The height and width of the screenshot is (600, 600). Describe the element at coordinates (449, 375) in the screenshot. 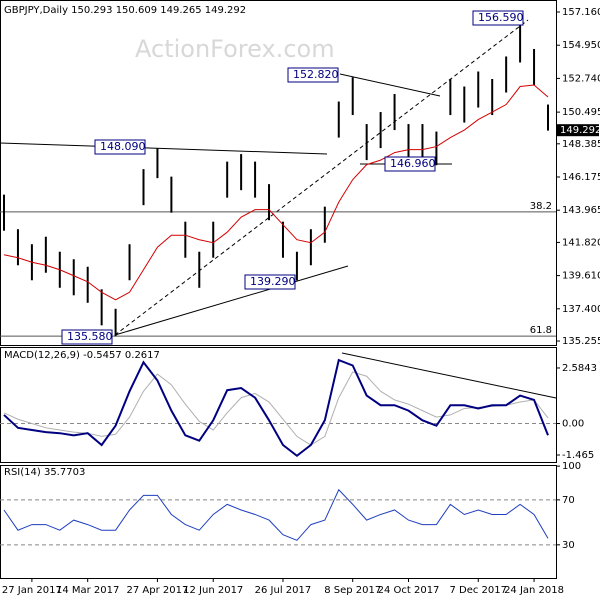

I see `macd-trend-line` at that location.